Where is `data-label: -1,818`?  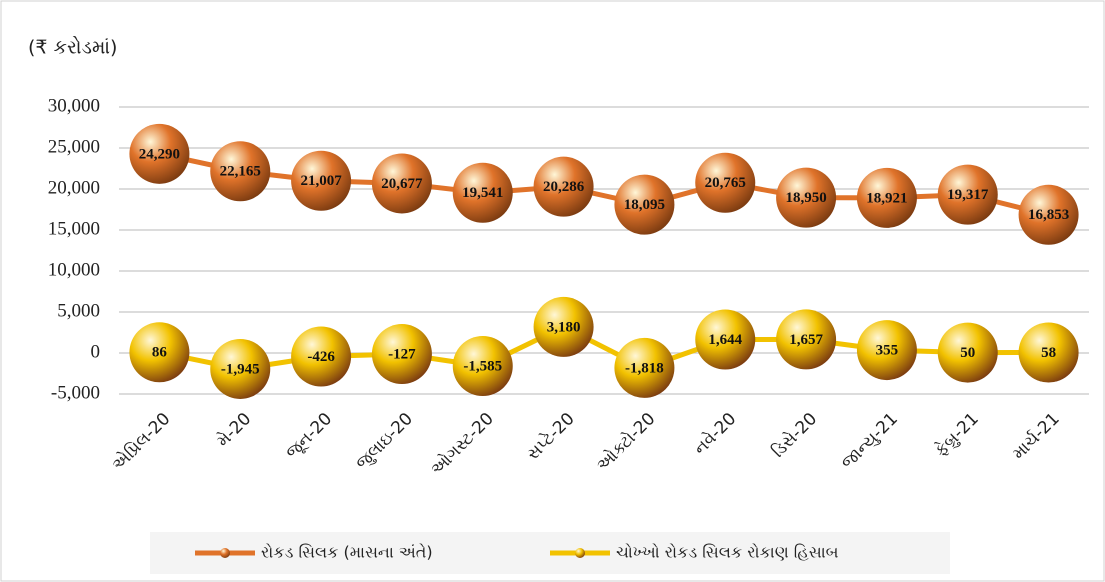 data-label: -1,818 is located at coordinates (644, 368).